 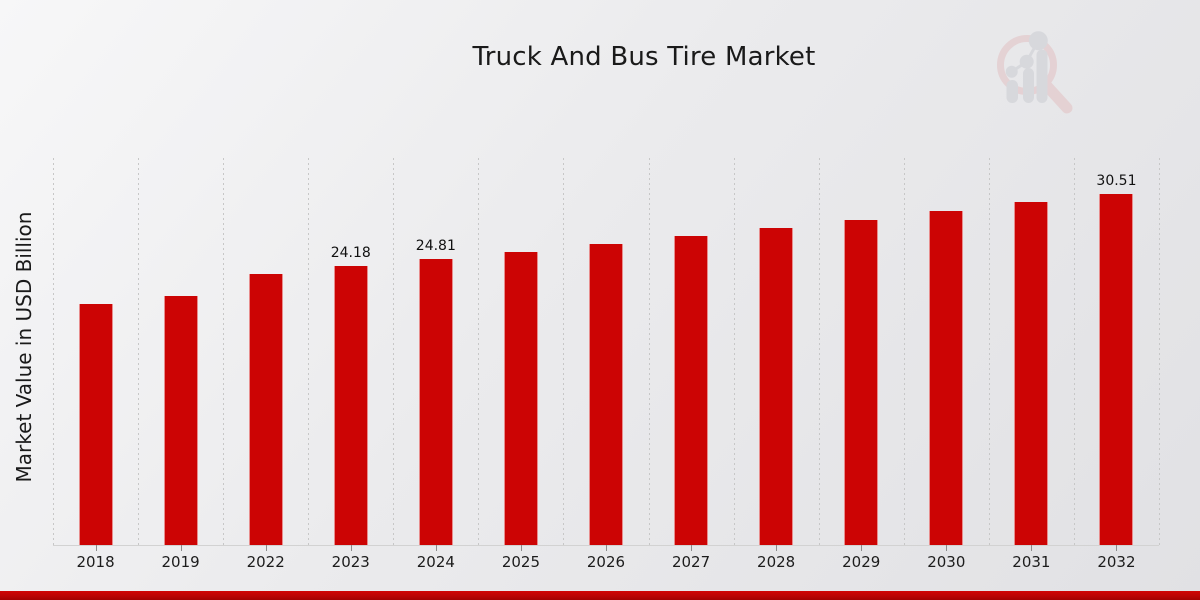 What do you see at coordinates (350, 405) in the screenshot?
I see `bar-2023` at bounding box center [350, 405].